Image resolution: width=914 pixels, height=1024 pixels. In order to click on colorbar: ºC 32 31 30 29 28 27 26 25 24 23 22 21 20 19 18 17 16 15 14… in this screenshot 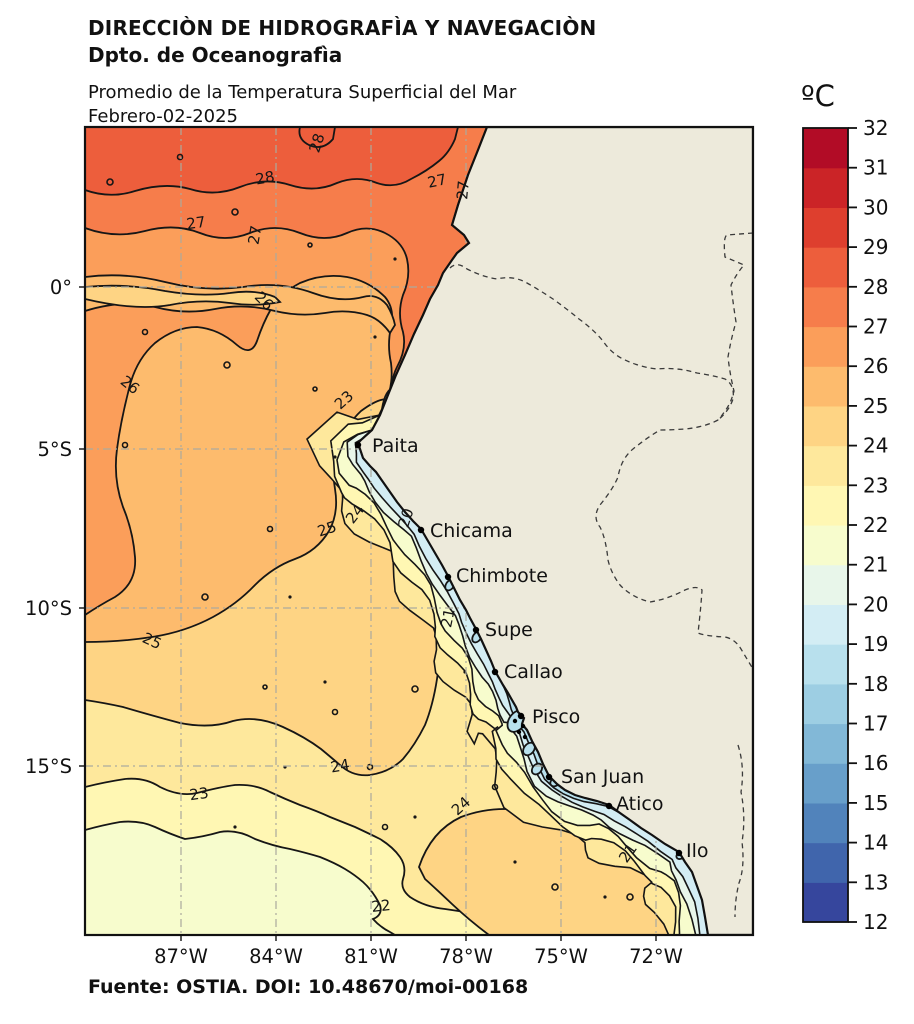, I will do `click(844, 506)`.